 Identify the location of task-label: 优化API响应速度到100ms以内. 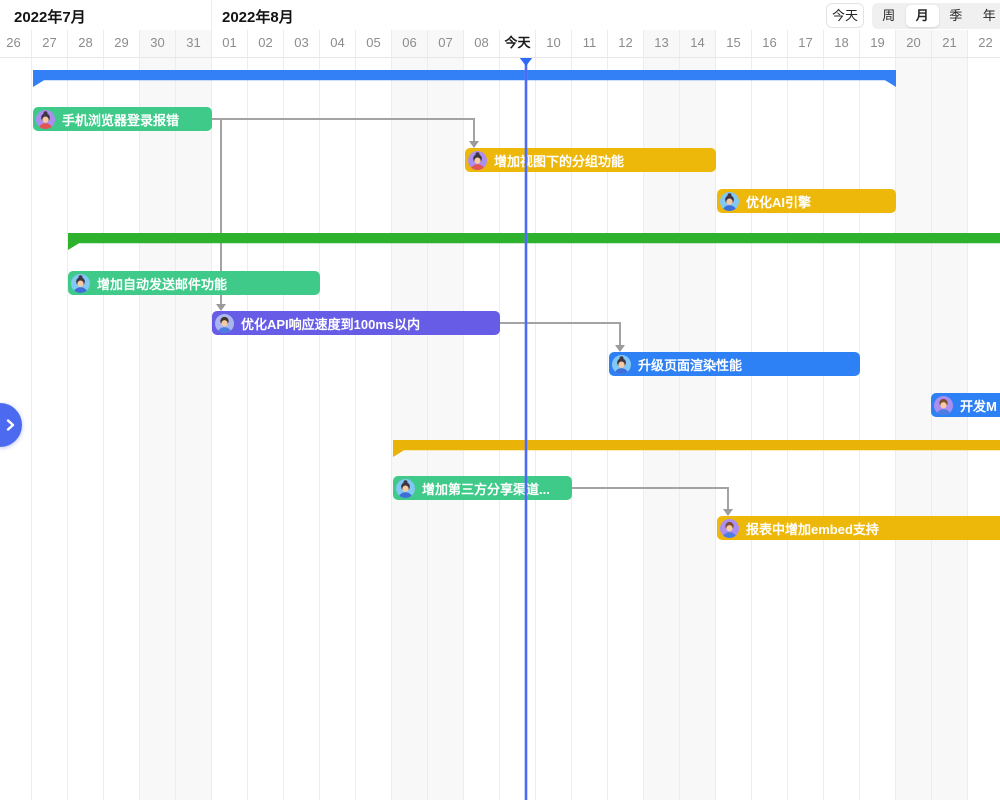
(331, 324).